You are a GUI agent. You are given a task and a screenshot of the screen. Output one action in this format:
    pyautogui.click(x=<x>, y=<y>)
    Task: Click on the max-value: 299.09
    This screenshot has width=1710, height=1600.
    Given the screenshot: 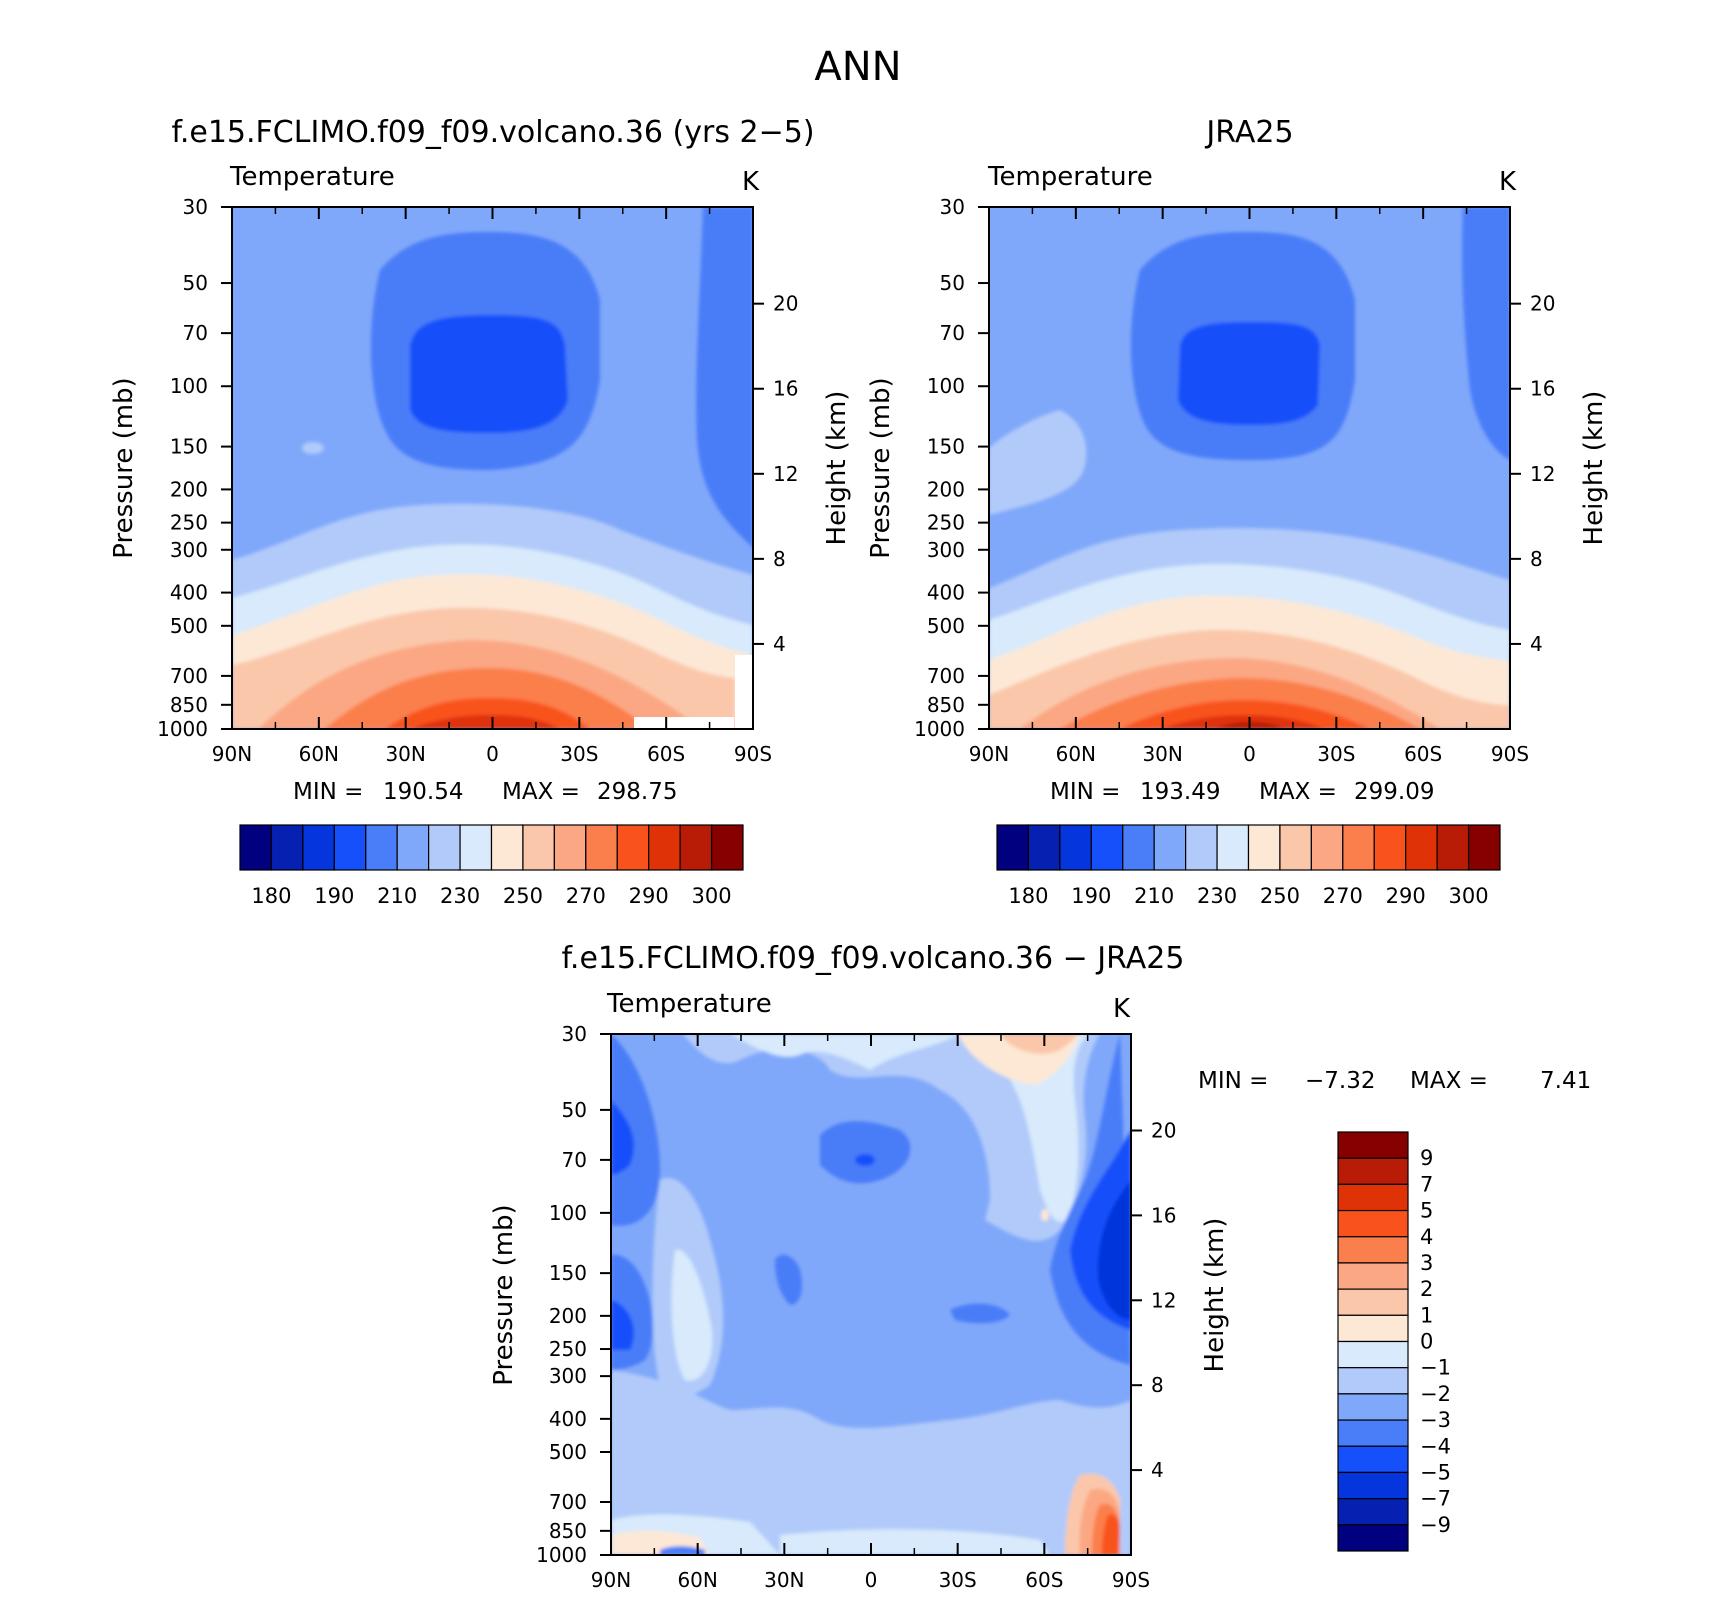 What is the action you would take?
    pyautogui.click(x=1394, y=792)
    